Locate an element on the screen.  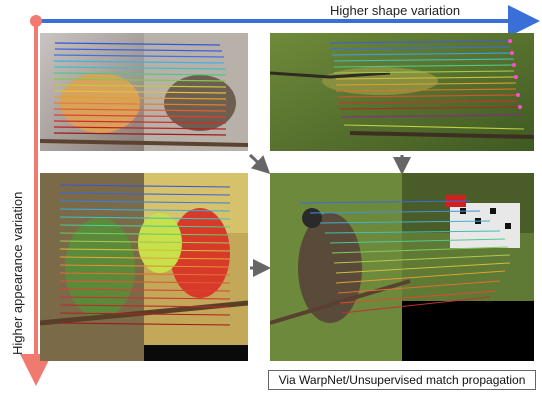
panel-top-left is located at coordinates (144, 92).